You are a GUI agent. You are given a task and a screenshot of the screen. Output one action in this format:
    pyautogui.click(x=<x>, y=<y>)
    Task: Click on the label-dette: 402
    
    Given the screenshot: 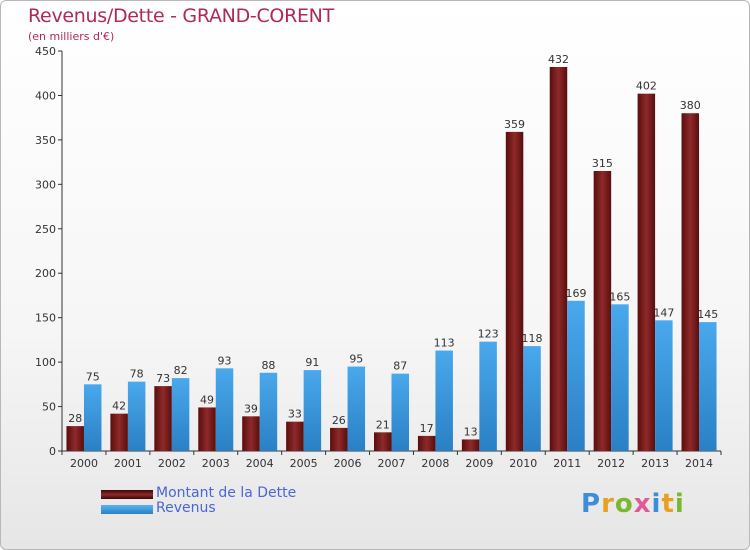 What is the action you would take?
    pyautogui.click(x=646, y=86)
    